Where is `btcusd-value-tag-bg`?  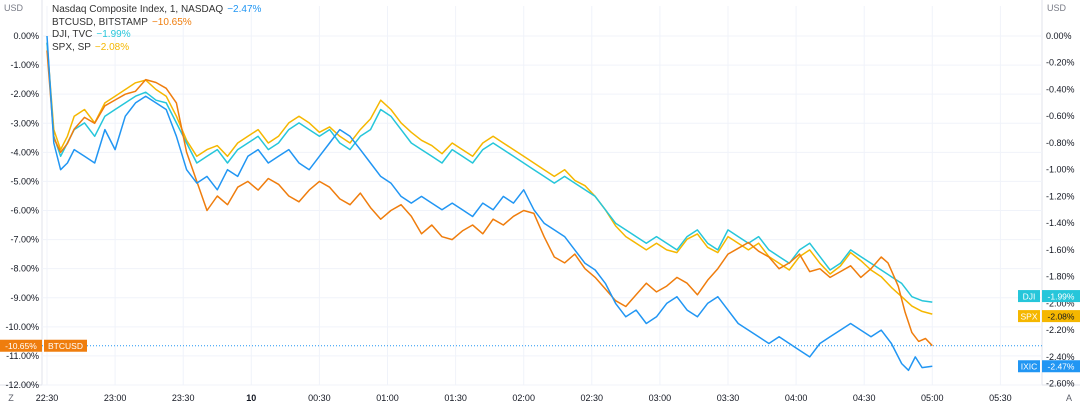 btcusd-value-tag-bg is located at coordinates (21, 345).